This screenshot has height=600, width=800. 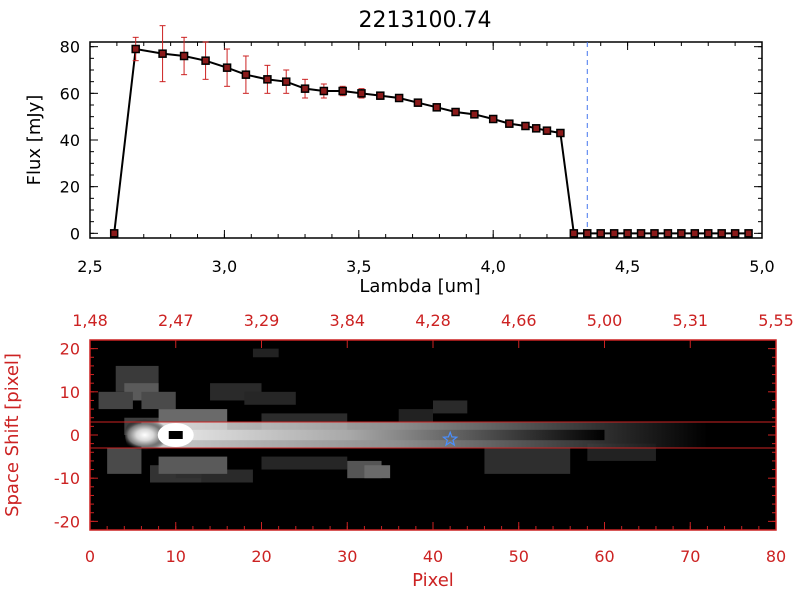 I want to click on heatmap-x-tick-label: 80, so click(x=776, y=556).